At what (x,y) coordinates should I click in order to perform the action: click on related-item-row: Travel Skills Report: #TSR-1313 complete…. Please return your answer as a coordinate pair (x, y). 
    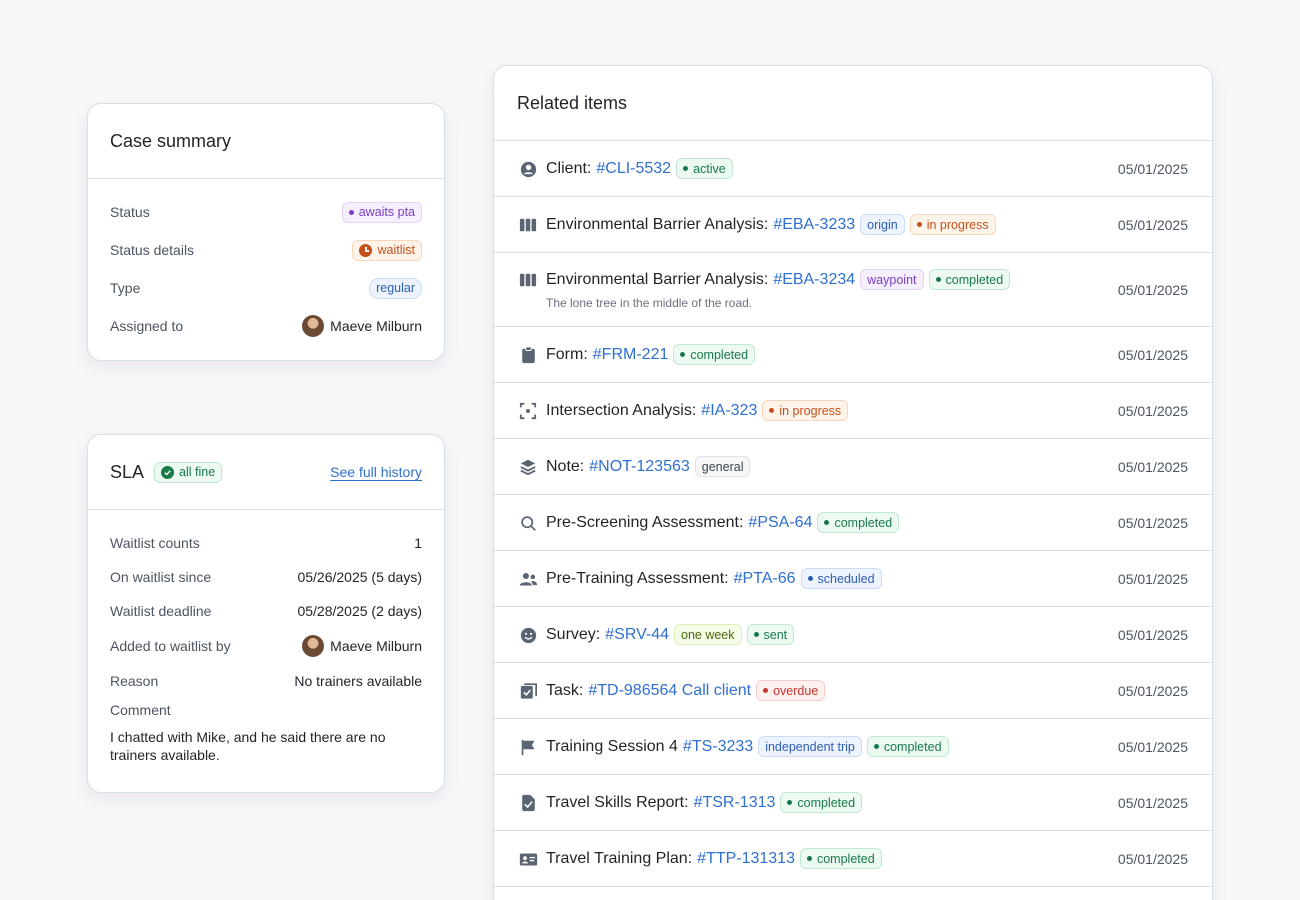
    Looking at the image, I should click on (853, 803).